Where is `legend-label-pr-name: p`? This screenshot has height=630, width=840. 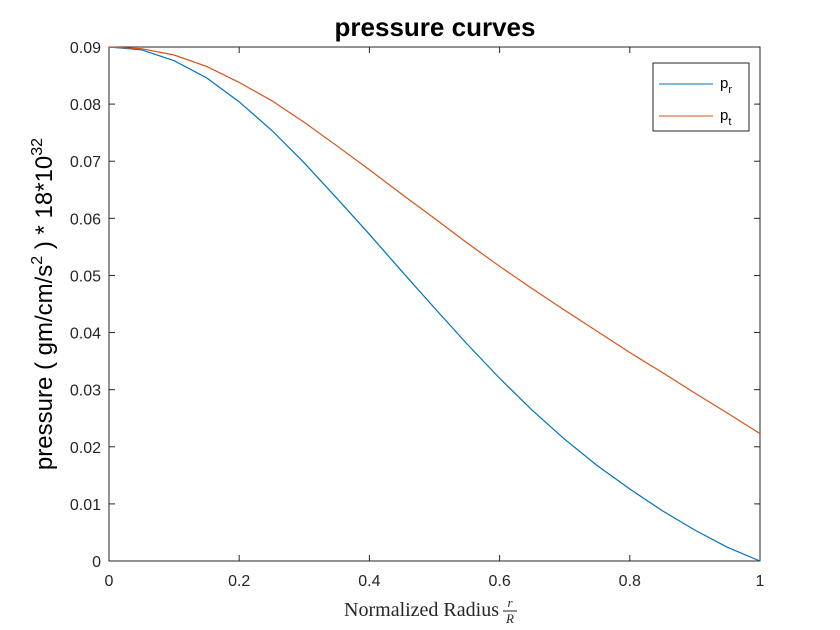
legend-label-pr-name: p is located at coordinates (724, 83).